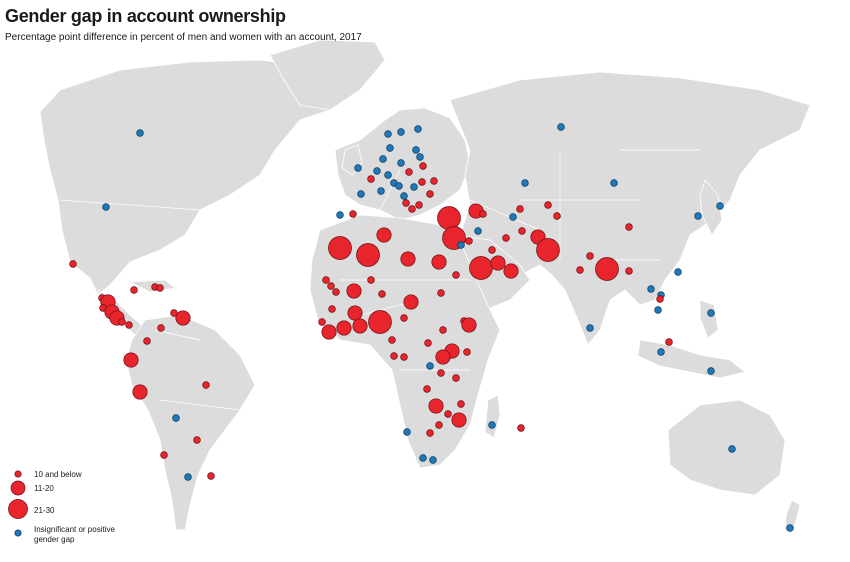 The image size is (850, 562). I want to click on legend-swatch-small, so click(18, 474).